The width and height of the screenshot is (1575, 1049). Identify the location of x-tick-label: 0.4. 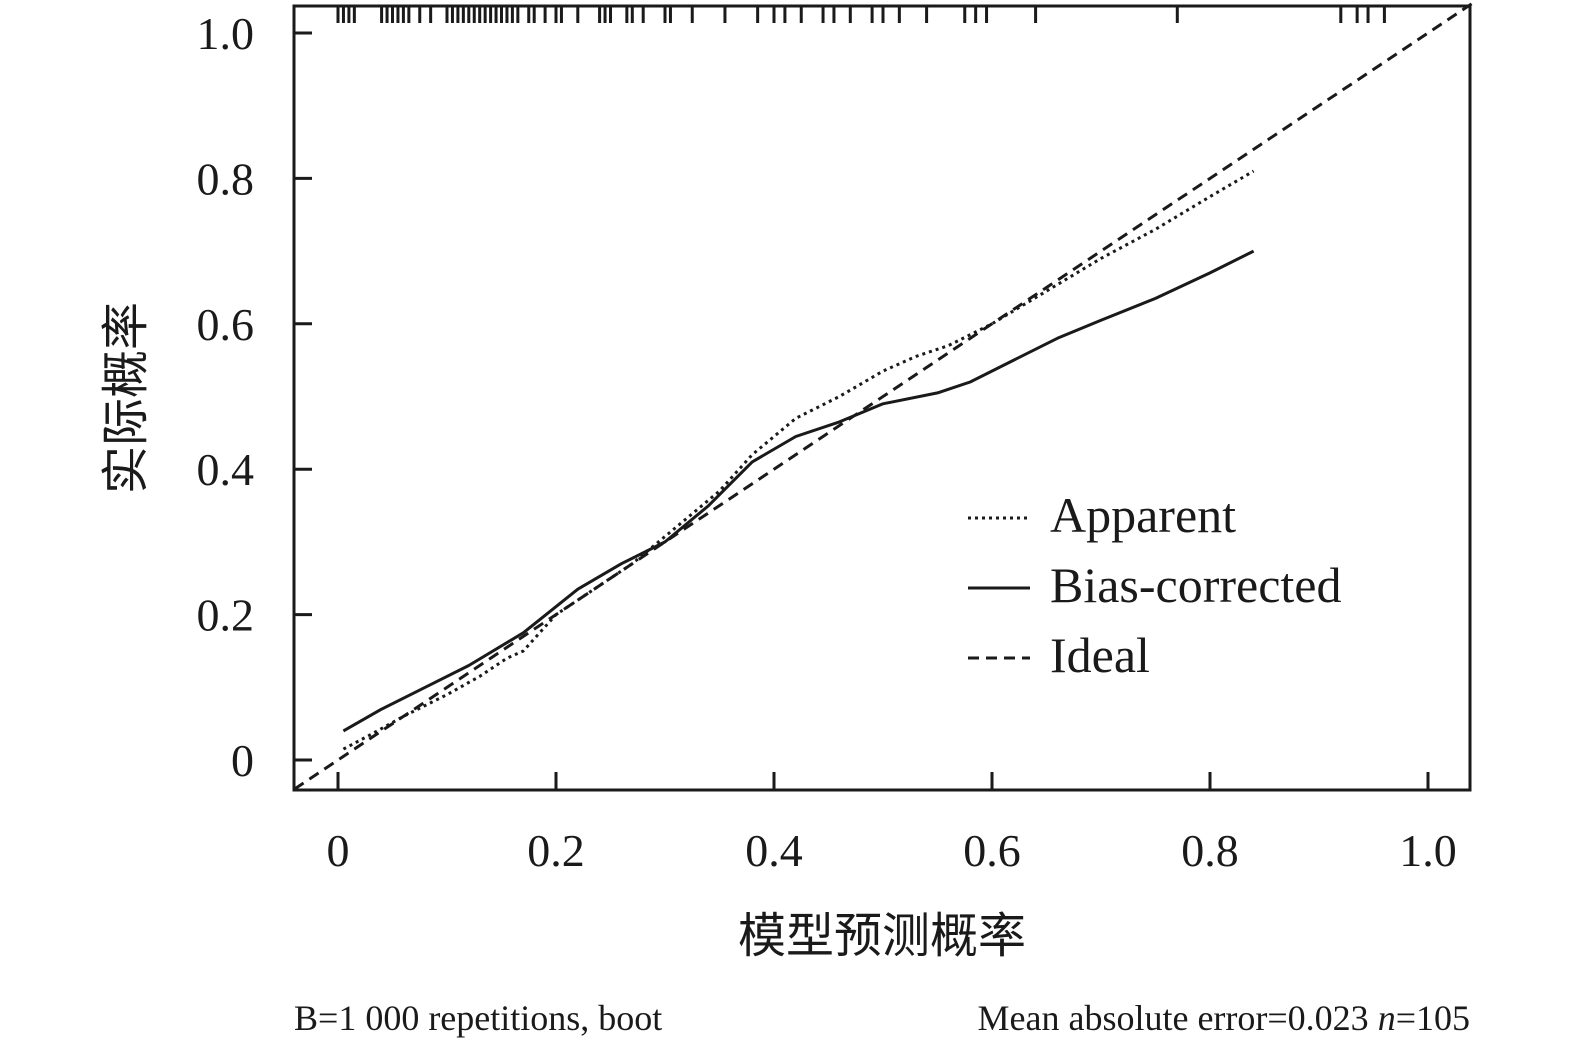
(774, 850).